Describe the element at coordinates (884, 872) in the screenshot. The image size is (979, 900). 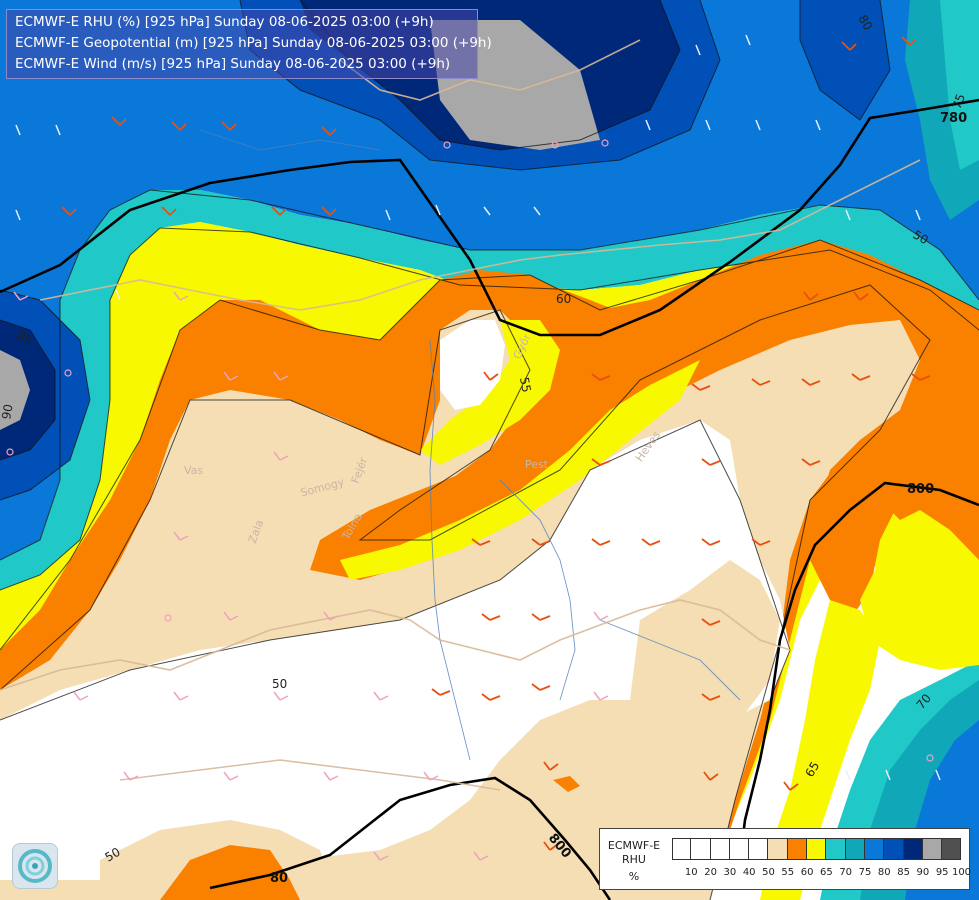
I see `legend-tick-label: 80` at that location.